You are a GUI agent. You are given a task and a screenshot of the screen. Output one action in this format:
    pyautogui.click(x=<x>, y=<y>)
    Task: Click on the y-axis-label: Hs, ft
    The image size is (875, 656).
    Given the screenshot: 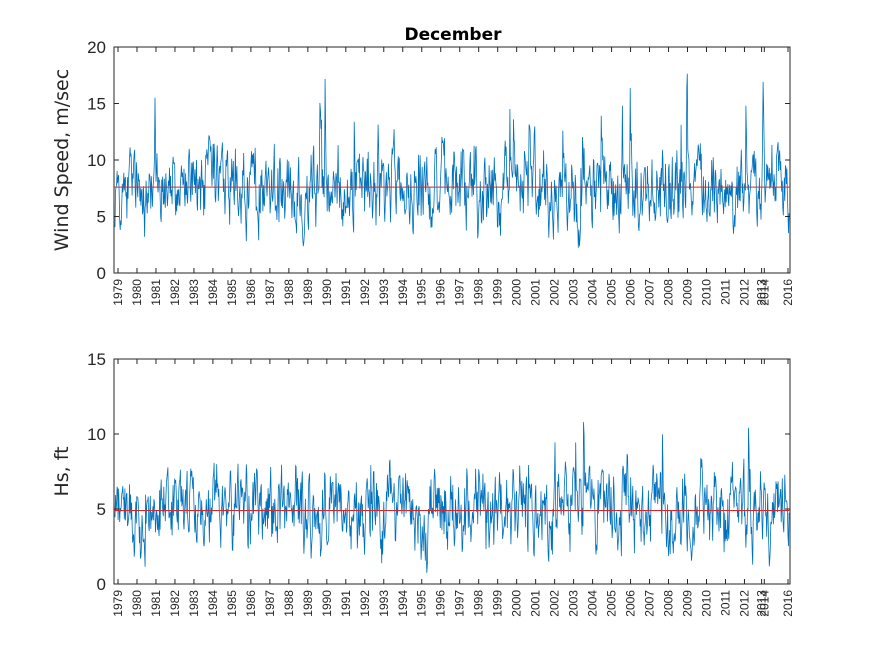 What is the action you would take?
    pyautogui.click(x=62, y=471)
    